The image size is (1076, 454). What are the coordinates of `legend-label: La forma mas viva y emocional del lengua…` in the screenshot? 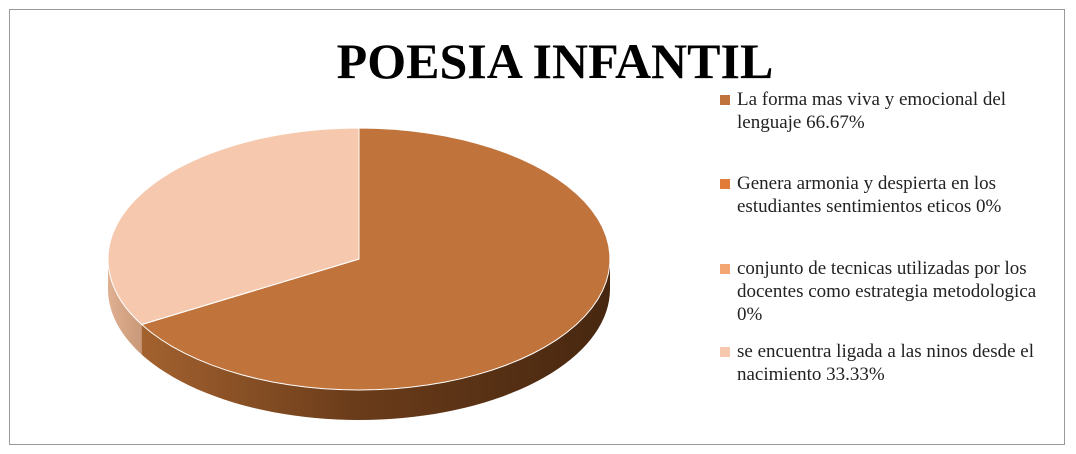 It's located at (872, 111).